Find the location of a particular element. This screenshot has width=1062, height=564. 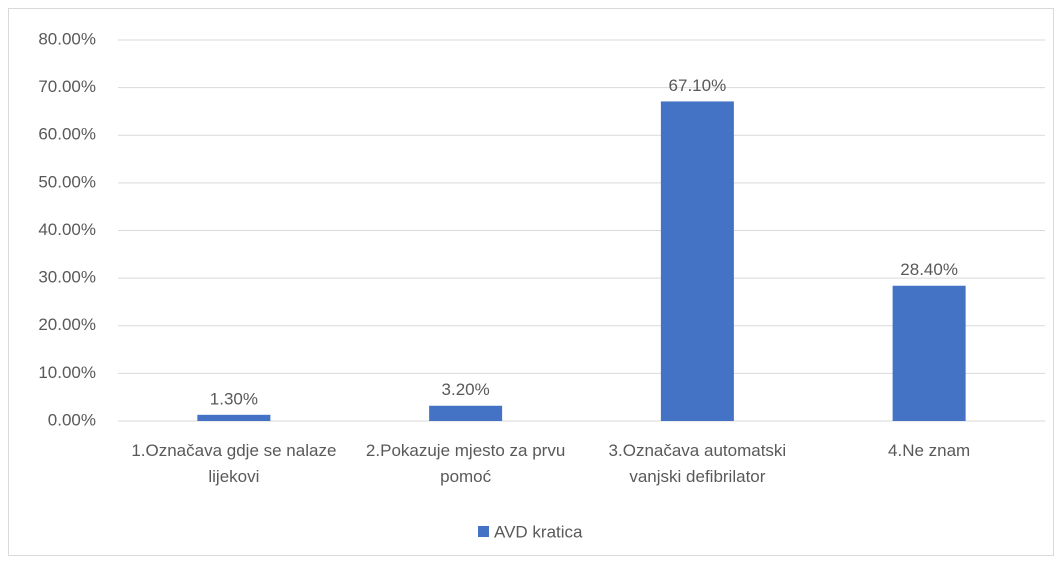

x-tick-label: 2.Pokazuje mjesto za prvu pomoć is located at coordinates (465, 463).